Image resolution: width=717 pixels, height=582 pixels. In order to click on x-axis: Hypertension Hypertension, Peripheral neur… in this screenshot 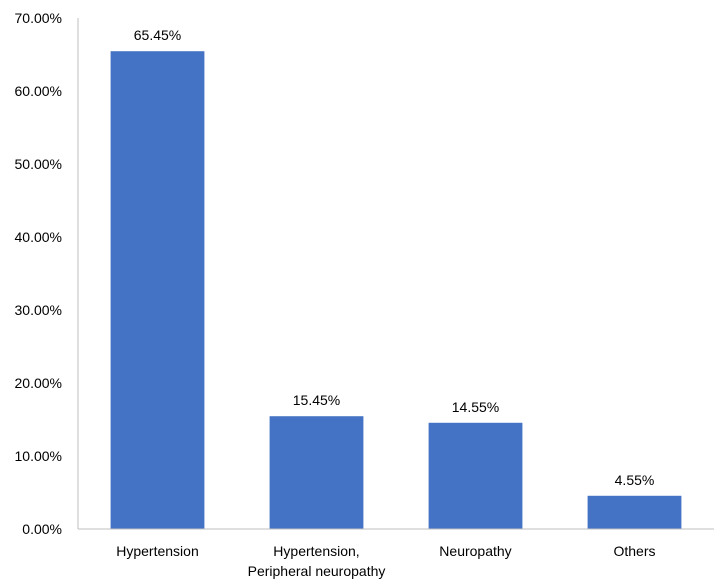, I will do `click(396, 553)`.